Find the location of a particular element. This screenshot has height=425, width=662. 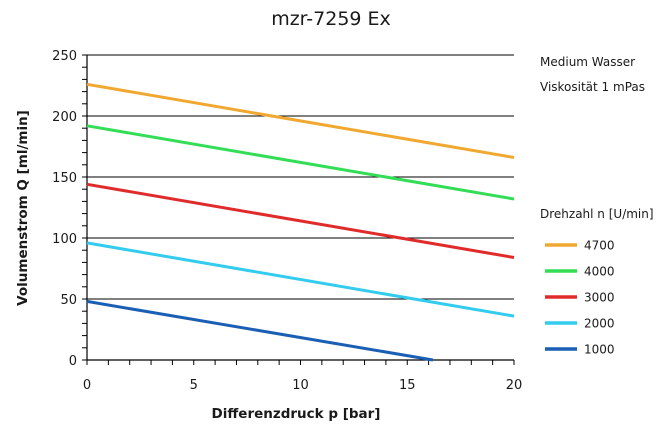

x-tick-label: 20 is located at coordinates (514, 385).